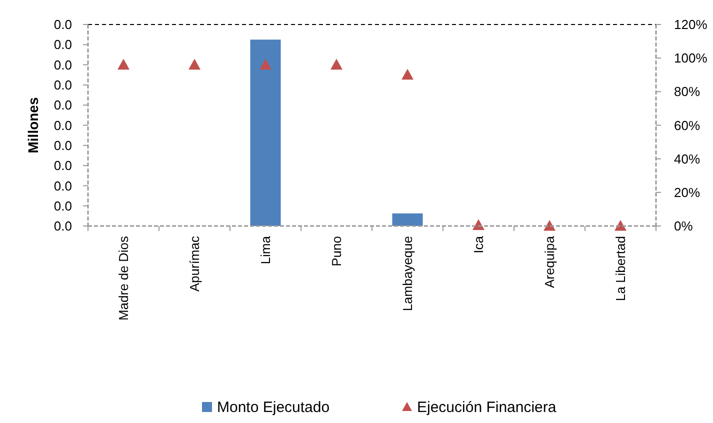  Describe the element at coordinates (266, 249) in the screenshot. I see `x-tick-label: Lima` at that location.